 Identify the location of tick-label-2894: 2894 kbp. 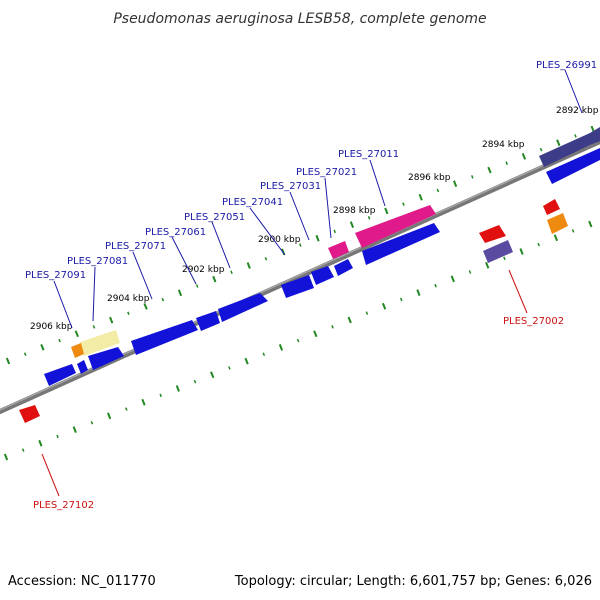
(503, 145).